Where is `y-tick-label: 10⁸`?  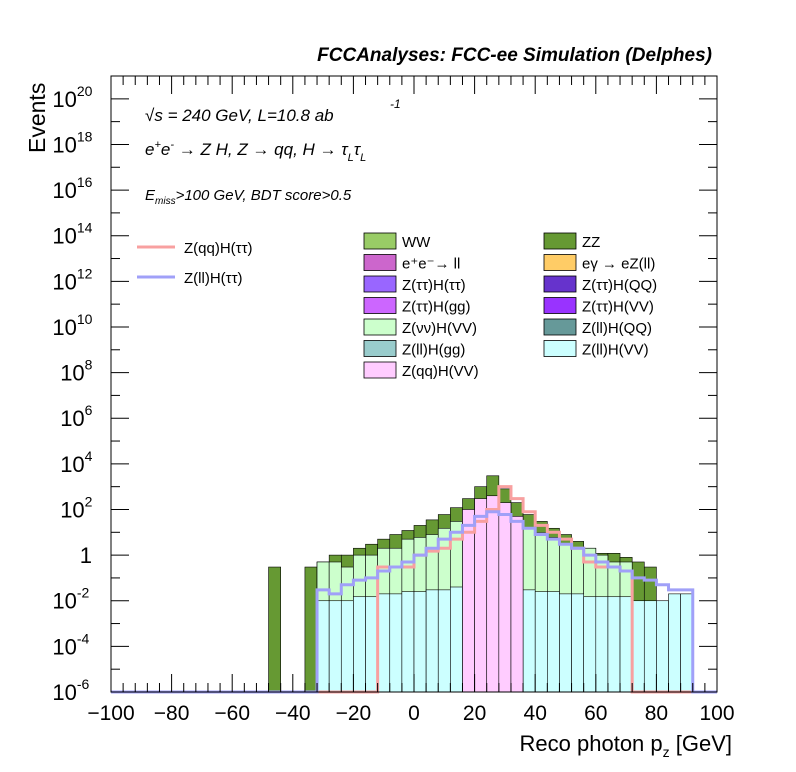 y-tick-label: 10⁸ is located at coordinates (76, 371).